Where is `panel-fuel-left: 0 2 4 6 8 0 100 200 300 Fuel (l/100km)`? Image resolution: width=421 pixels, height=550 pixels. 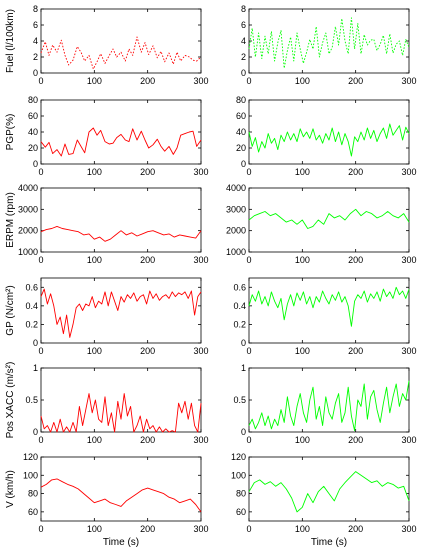 panel-fuel-left: 0 2 4 6 8 0 100 200 300 Fuel (l/100km) is located at coordinates (107, 45).